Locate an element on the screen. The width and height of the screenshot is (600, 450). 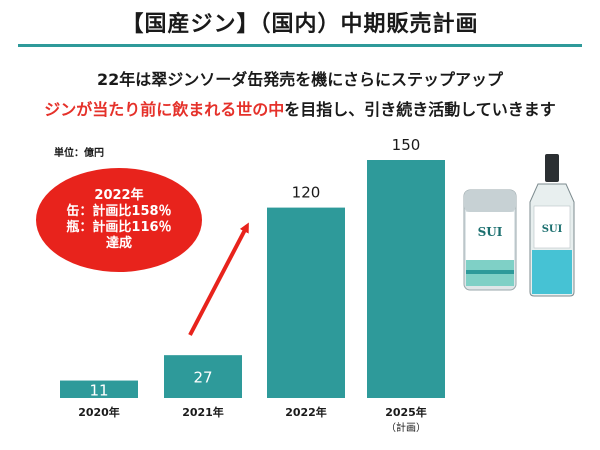
bar-value-label-1: 27 is located at coordinates (202, 378).